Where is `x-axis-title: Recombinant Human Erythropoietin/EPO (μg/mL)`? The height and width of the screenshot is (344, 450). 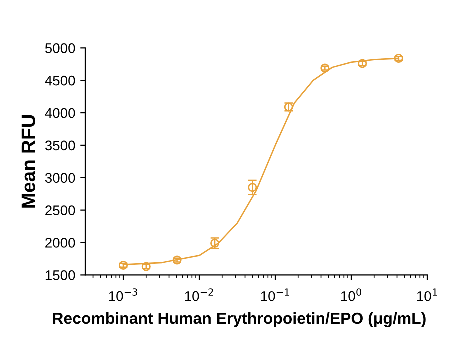
x-axis-title: Recombinant Human Erythropoietin/EPO (μg/mL) is located at coordinates (239, 320).